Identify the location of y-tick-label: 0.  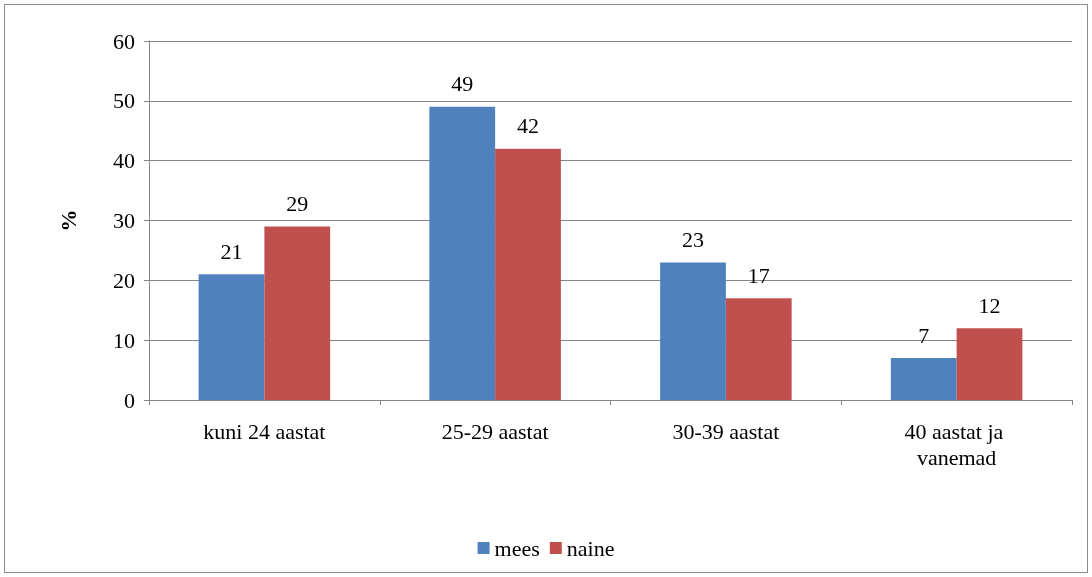
(129, 400).